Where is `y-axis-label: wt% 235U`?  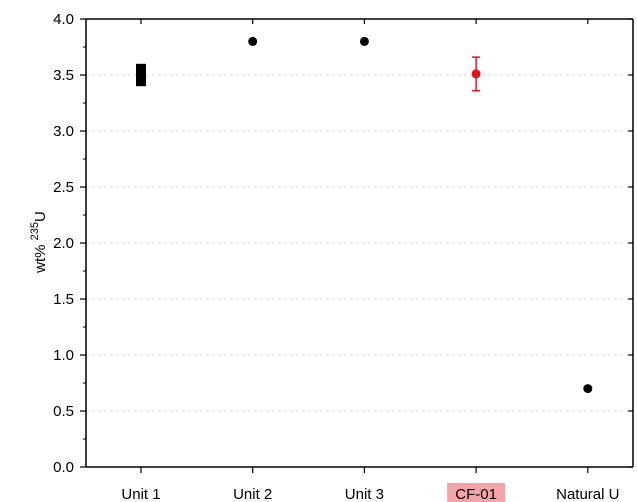 y-axis-label: wt% 235U is located at coordinates (39, 242).